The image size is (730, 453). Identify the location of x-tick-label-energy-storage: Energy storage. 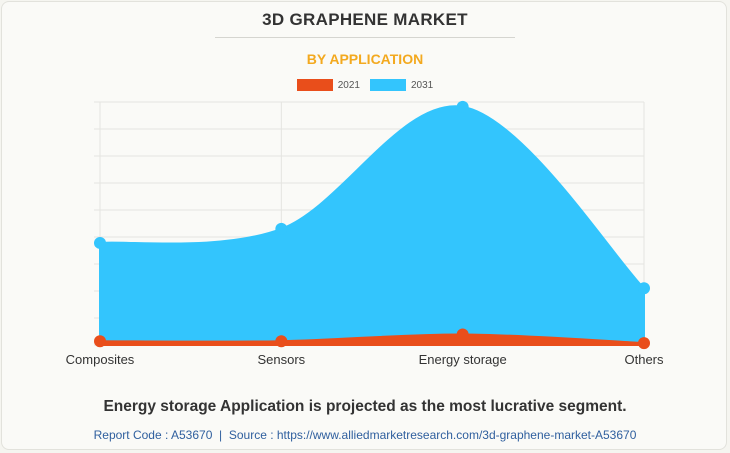
(463, 359).